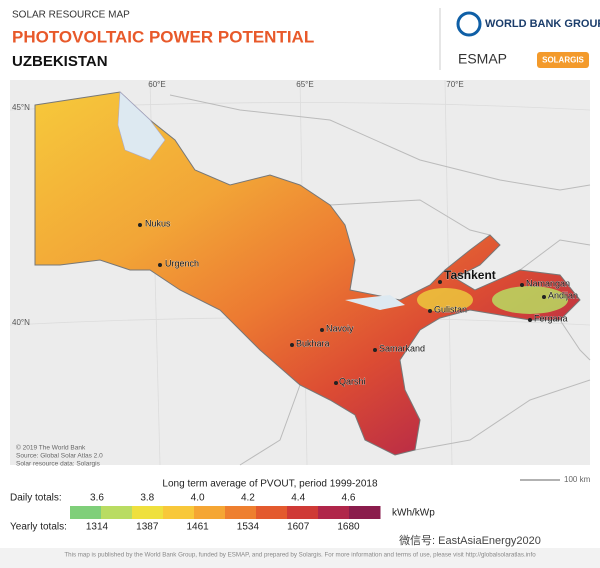 The width and height of the screenshot is (600, 568). Describe the element at coordinates (577, 479) in the screenshot. I see `scale-label: 100 km` at that location.